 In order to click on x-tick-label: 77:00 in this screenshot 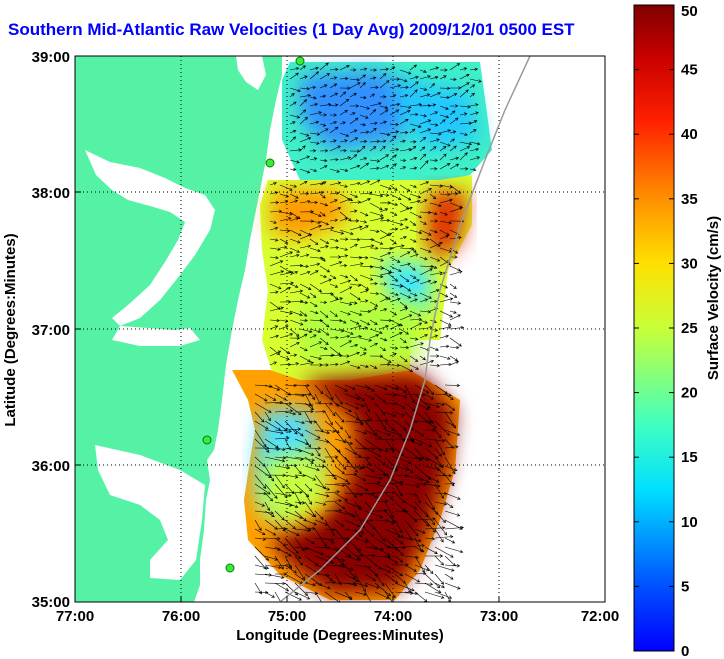, I will do `click(75, 616)`.